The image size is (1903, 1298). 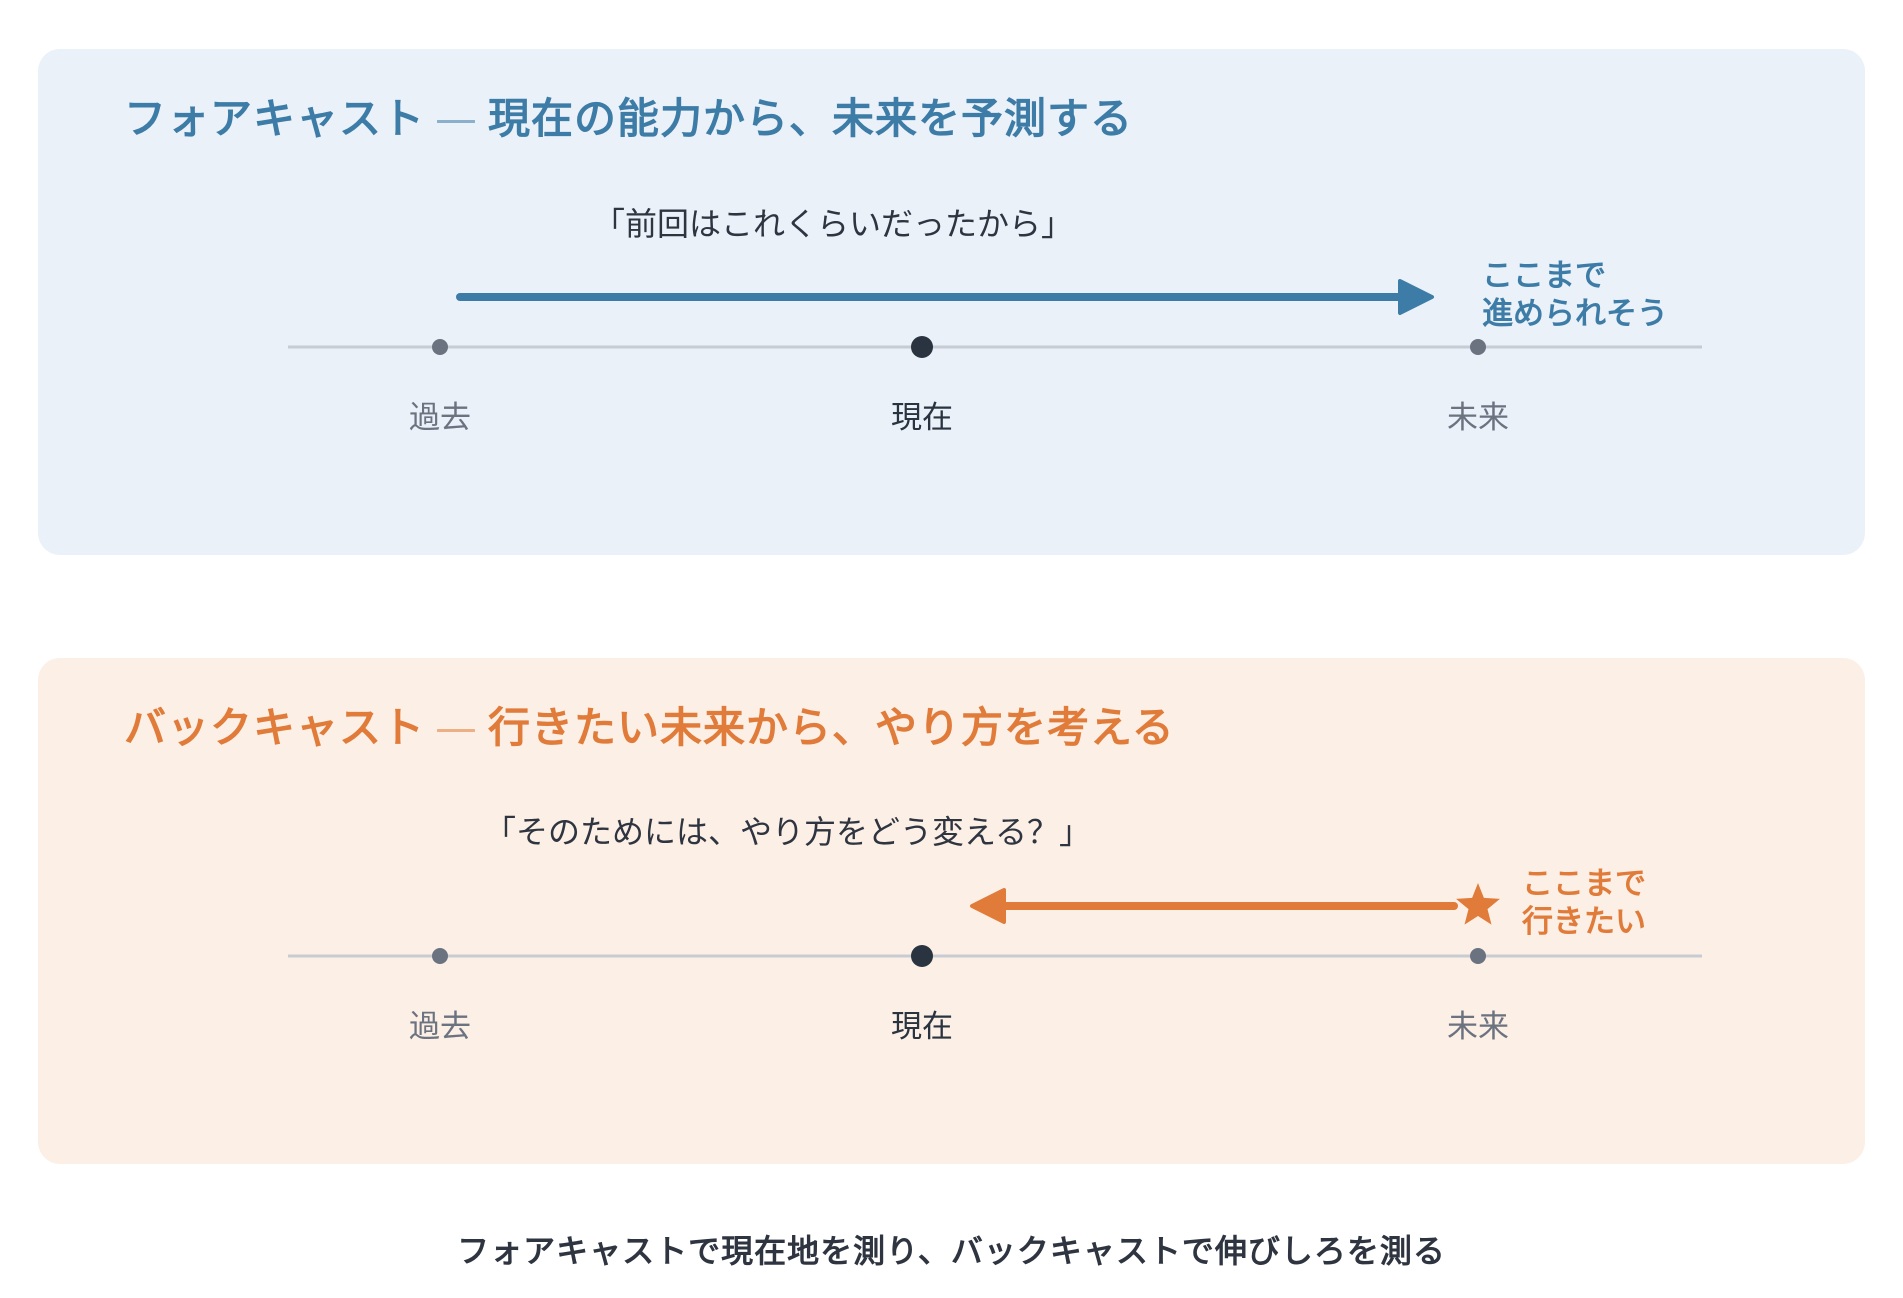 What do you see at coordinates (788, 832) in the screenshot?
I see `backcast-quote: 「そのためには、やり方をどう変える？」` at bounding box center [788, 832].